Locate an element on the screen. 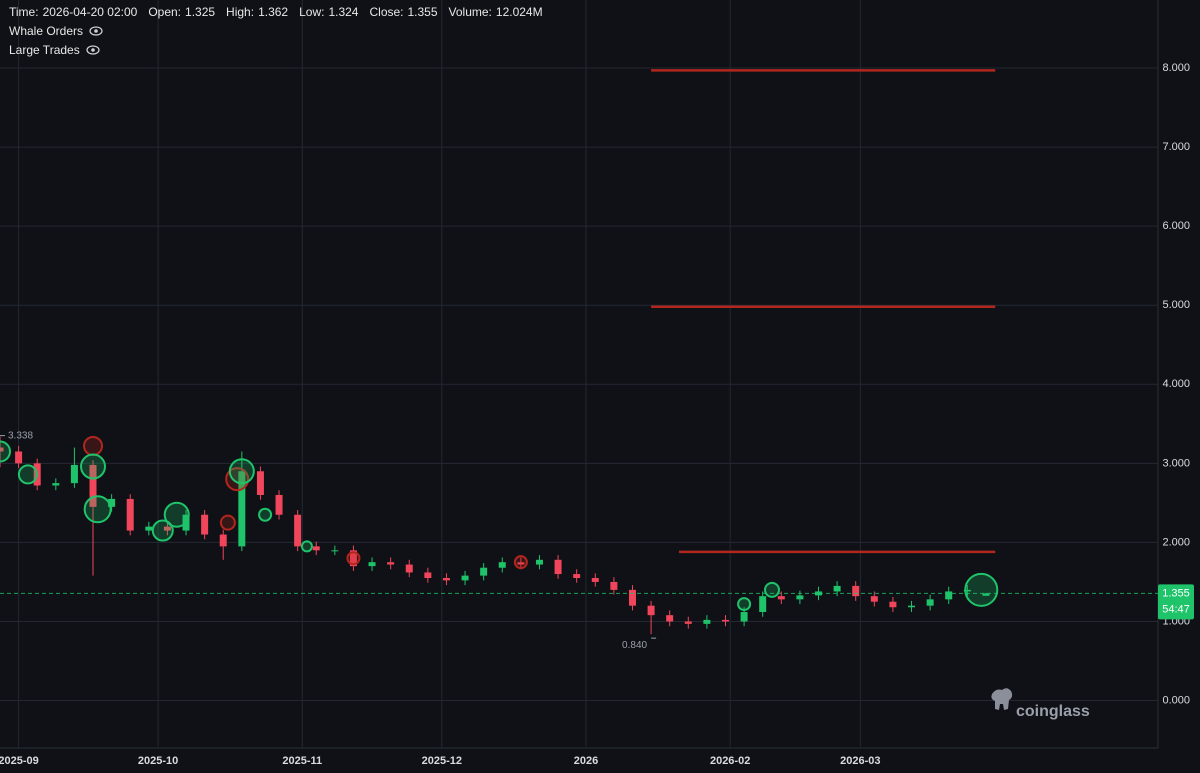  header-label: Low: is located at coordinates (312, 12).